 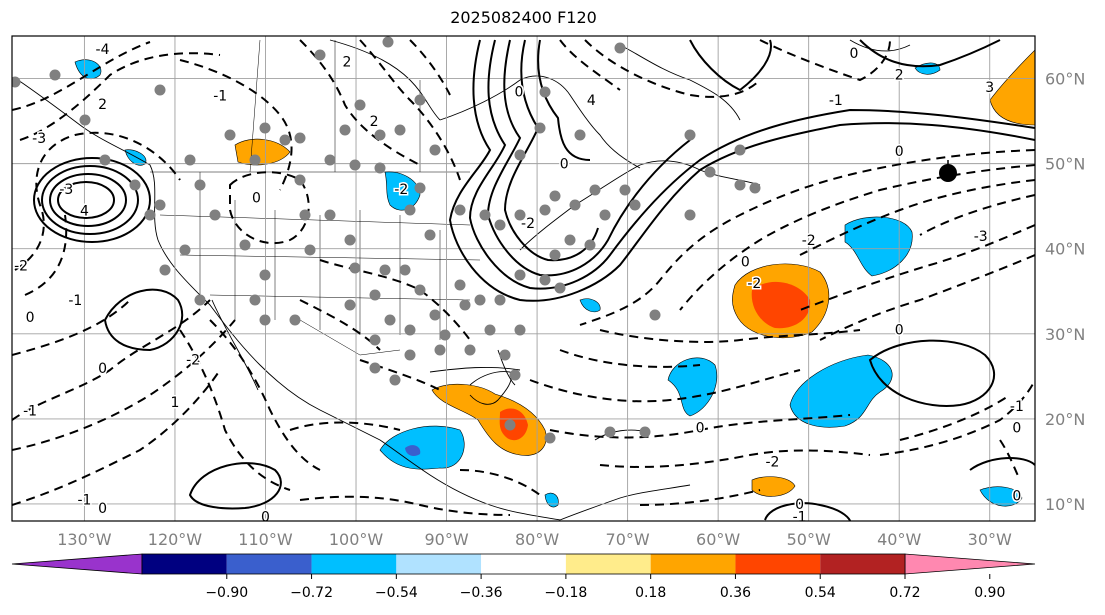 What do you see at coordinates (735, 593) in the screenshot?
I see `colorbar-tick-label: 0.36` at bounding box center [735, 593].